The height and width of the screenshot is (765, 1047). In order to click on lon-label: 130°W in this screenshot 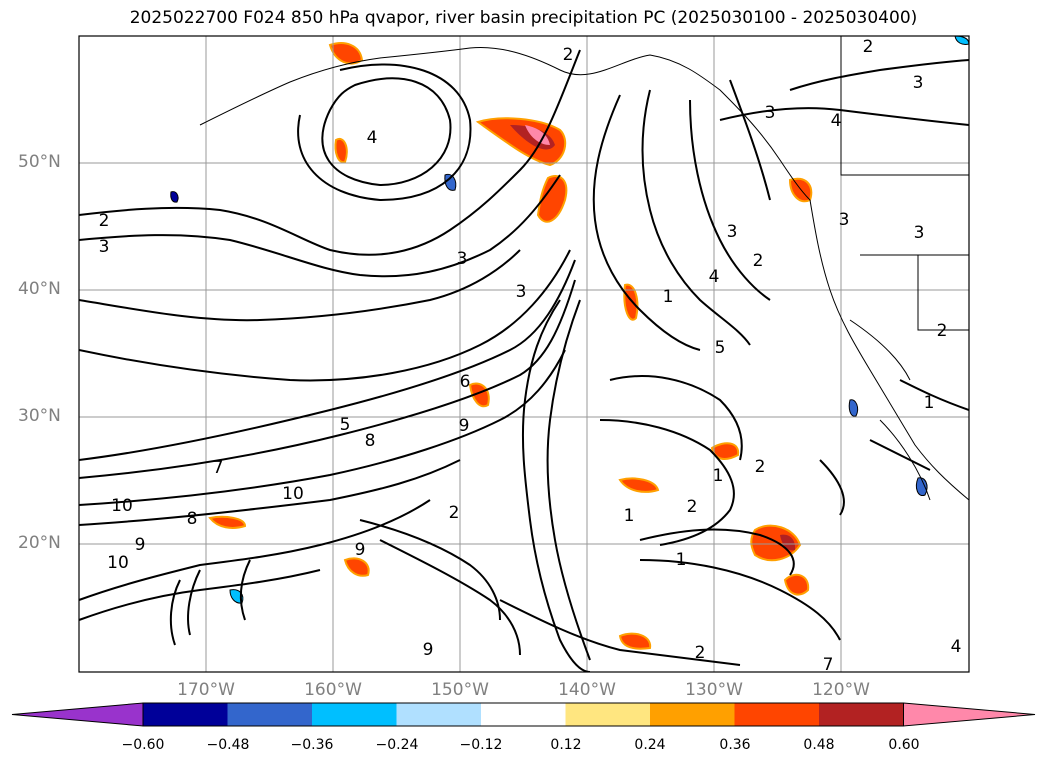, I will do `click(714, 690)`.